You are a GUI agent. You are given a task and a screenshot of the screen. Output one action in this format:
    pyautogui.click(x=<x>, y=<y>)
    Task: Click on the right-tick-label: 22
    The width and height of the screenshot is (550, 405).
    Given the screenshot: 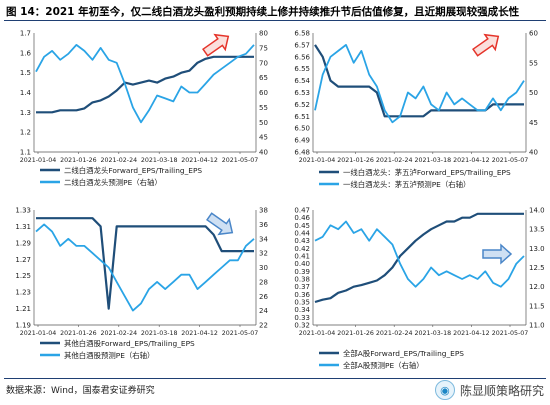 What is the action you would take?
    pyautogui.click(x=263, y=326)
    